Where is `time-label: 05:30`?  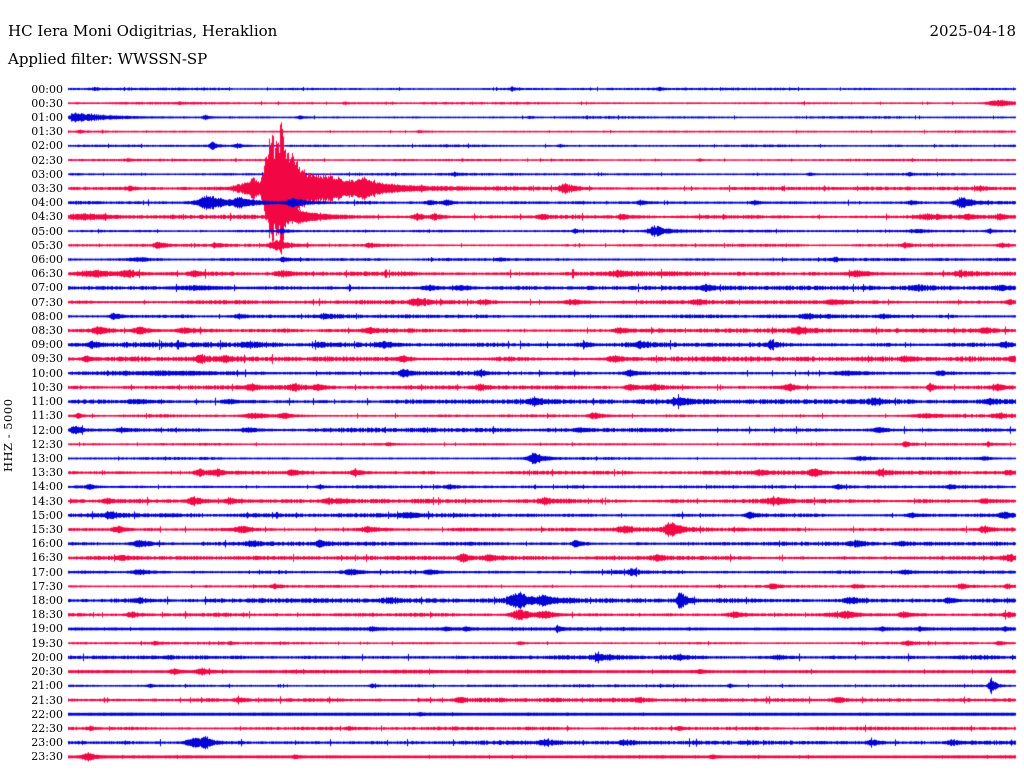 time-label: 05:30 is located at coordinates (47, 245).